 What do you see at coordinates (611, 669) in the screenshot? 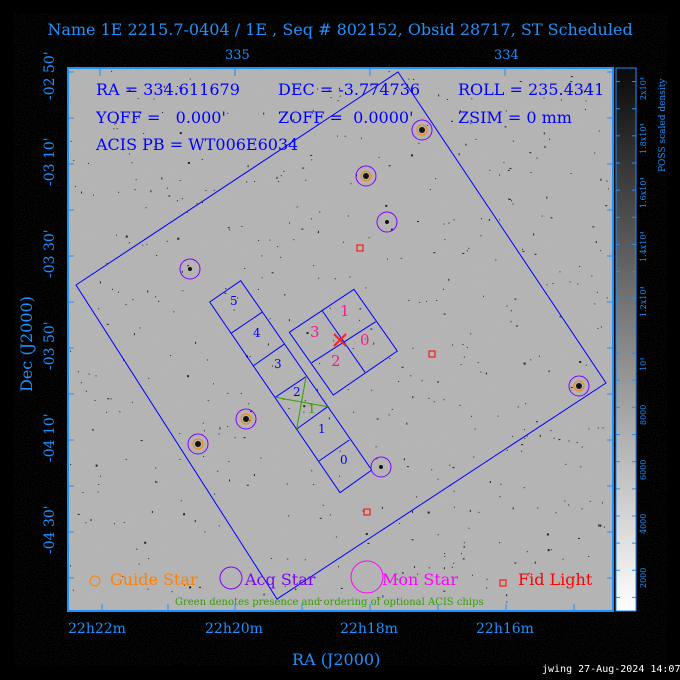
I see `footer-timestamp: jwing 27-Aug-2024 14:07` at bounding box center [611, 669].